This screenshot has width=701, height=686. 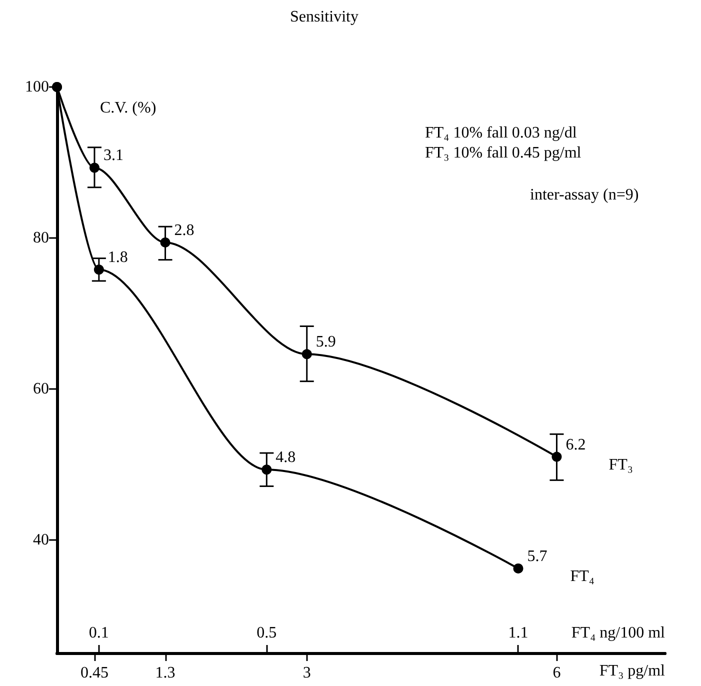 I want to click on annotation: 2.8, so click(x=184, y=230).